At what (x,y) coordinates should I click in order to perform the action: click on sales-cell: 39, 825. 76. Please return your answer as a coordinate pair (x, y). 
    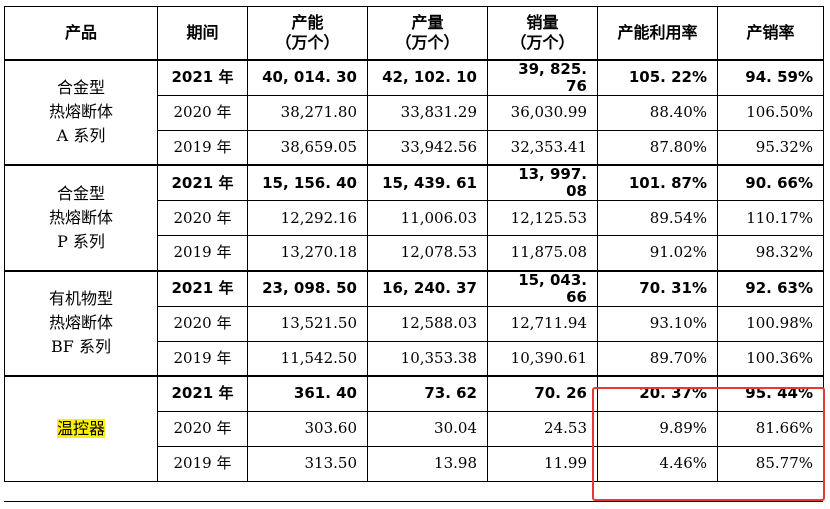
    Looking at the image, I should click on (542, 77).